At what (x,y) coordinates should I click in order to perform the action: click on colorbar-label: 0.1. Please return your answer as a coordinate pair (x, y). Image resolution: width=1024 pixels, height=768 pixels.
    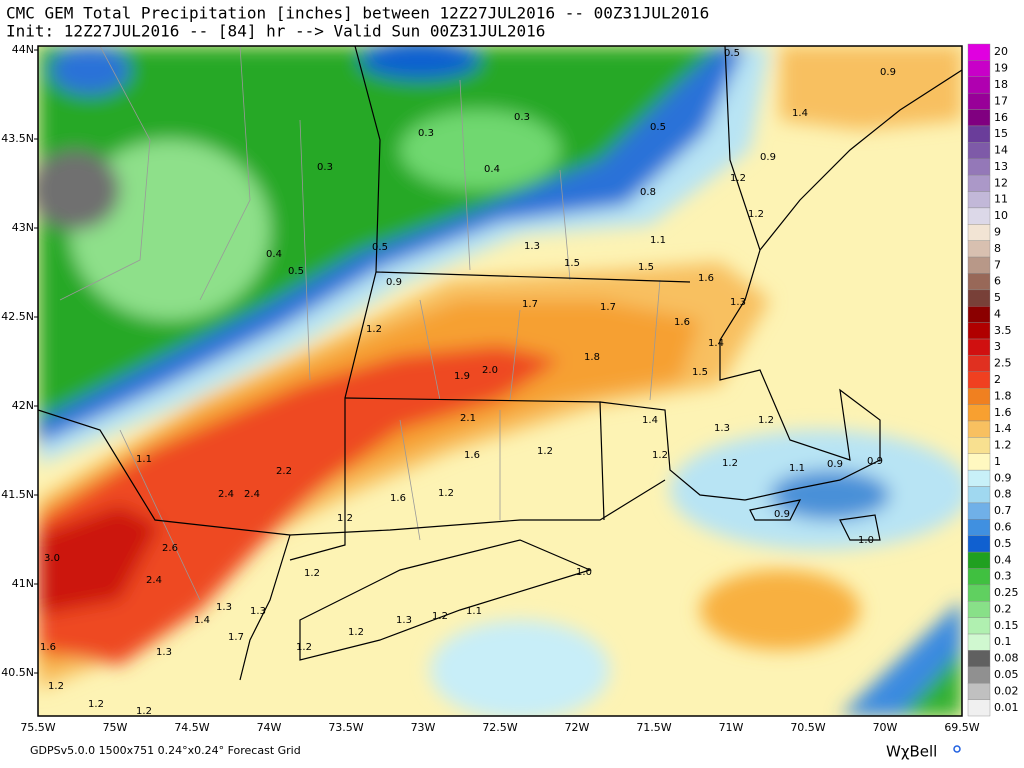
    Looking at the image, I should click on (1003, 641).